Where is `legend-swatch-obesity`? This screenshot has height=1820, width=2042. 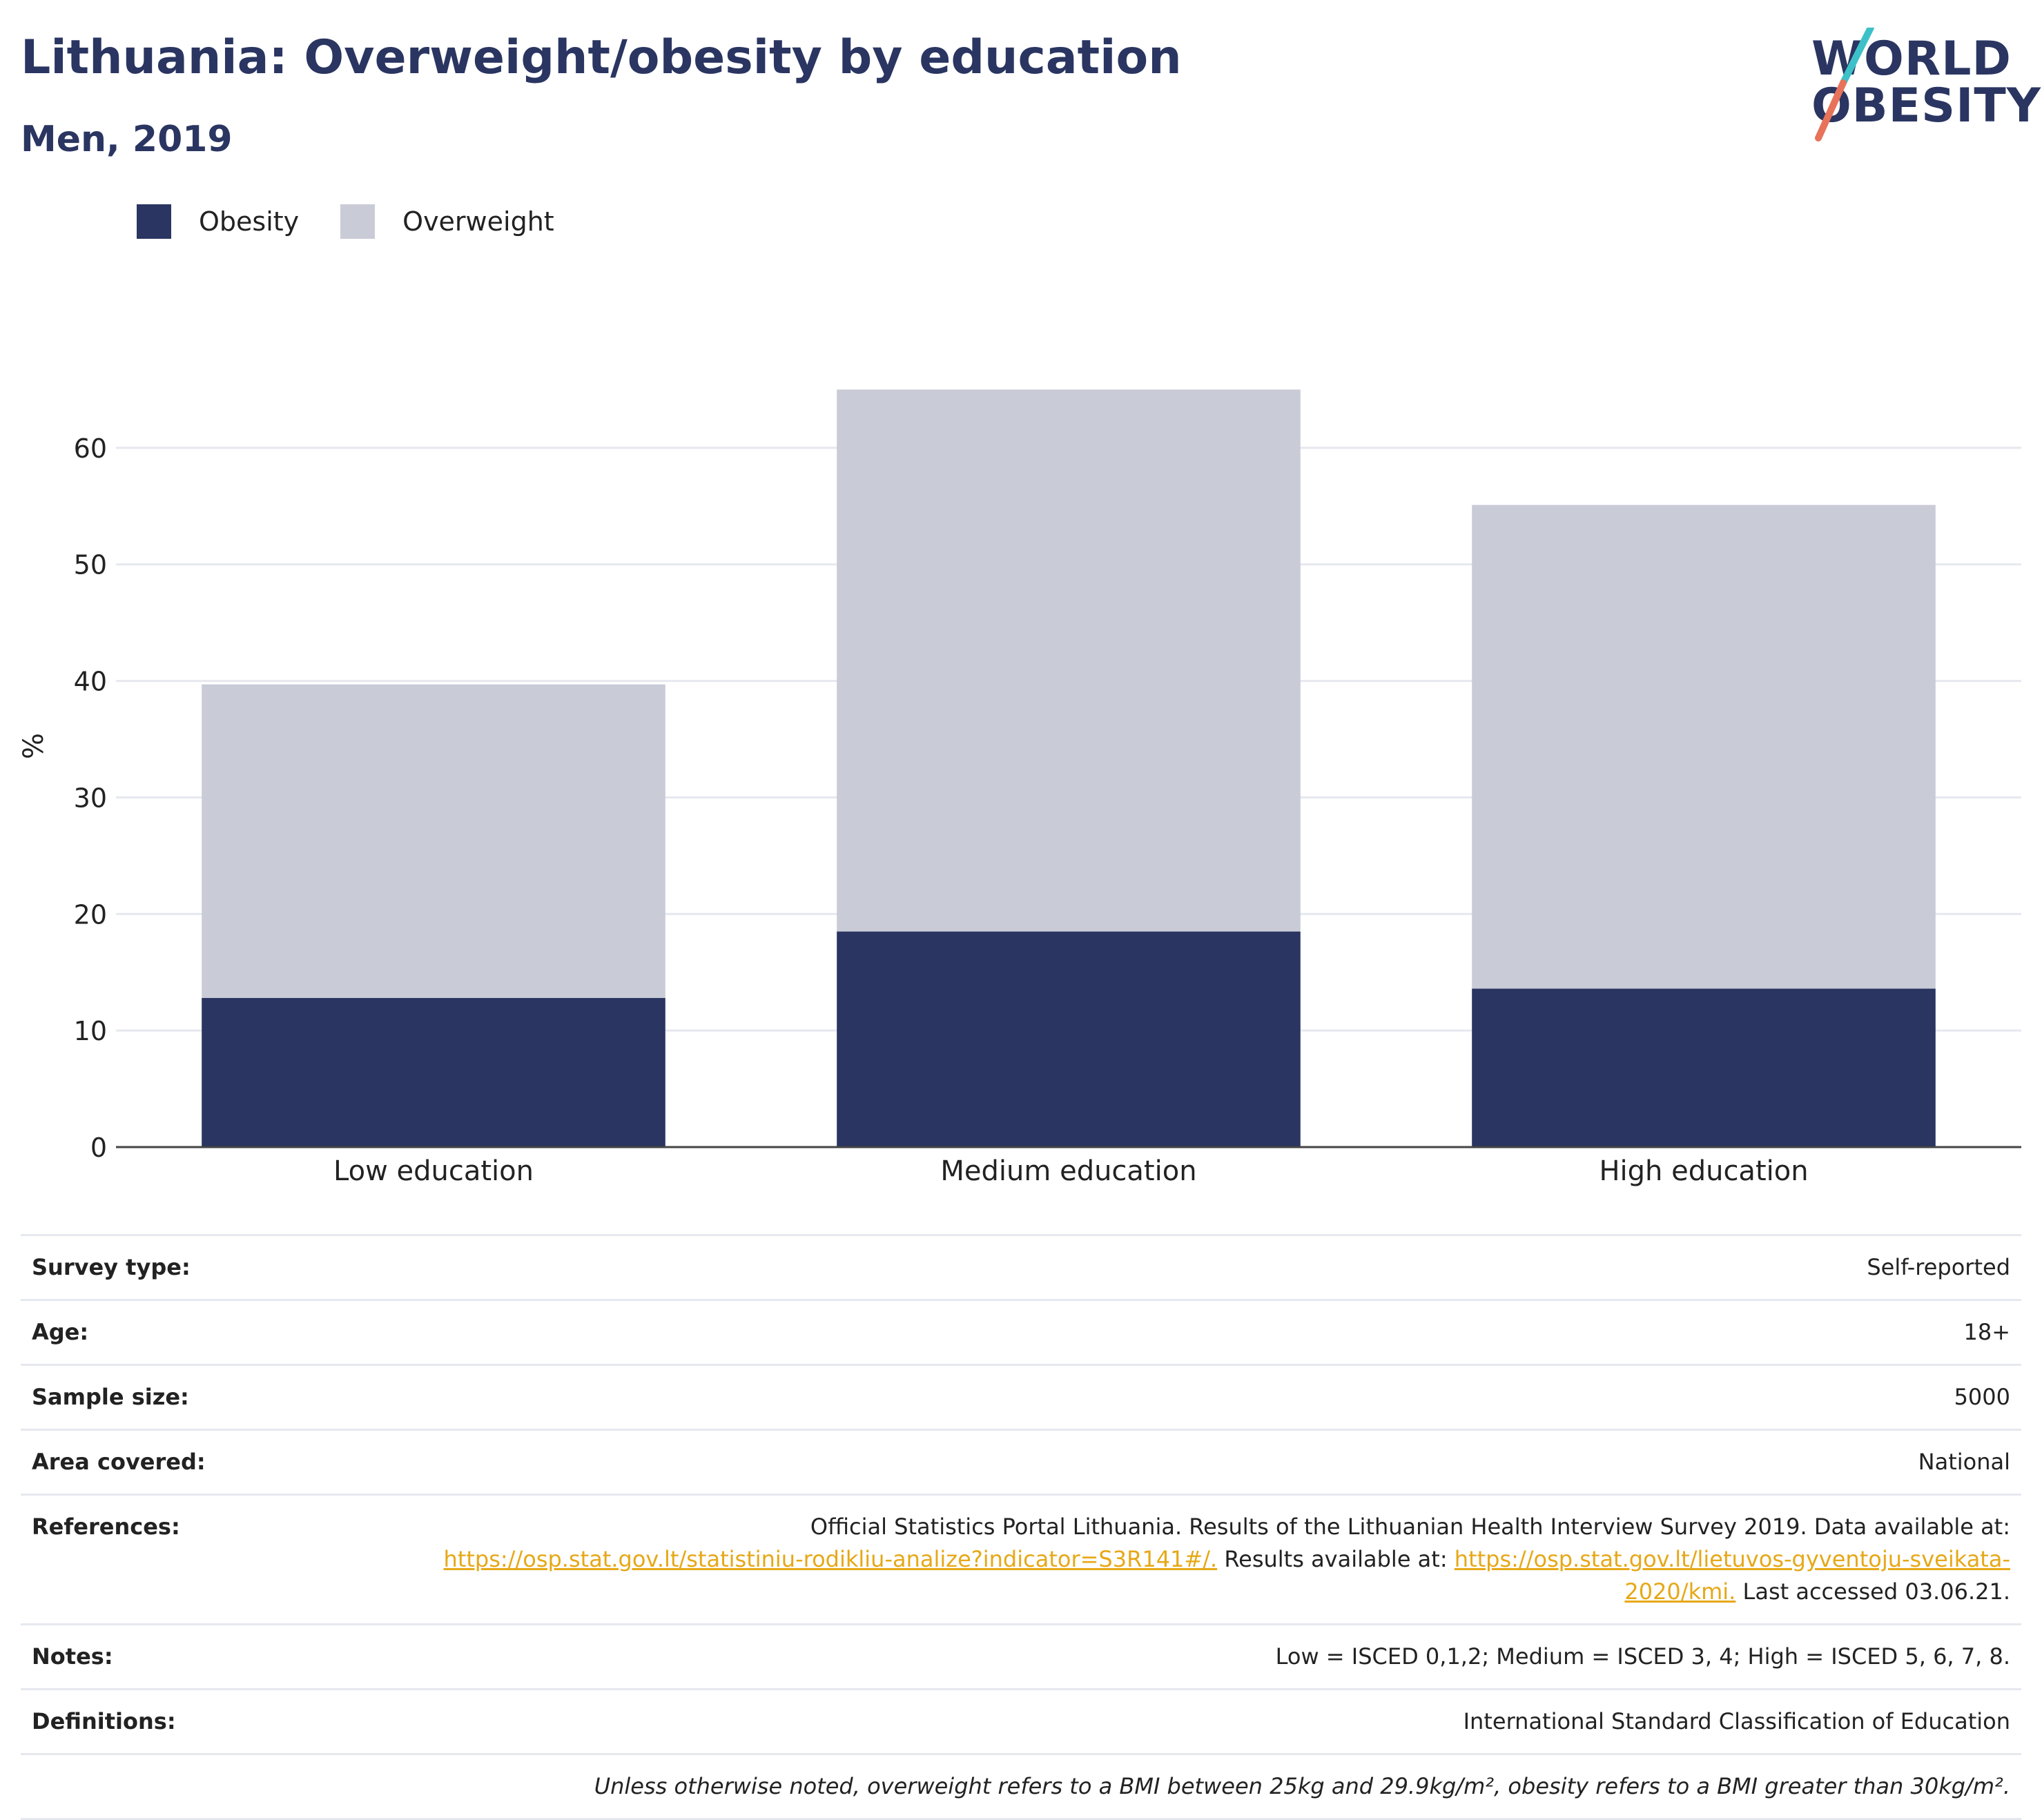
legend-swatch-obesity is located at coordinates (154, 221).